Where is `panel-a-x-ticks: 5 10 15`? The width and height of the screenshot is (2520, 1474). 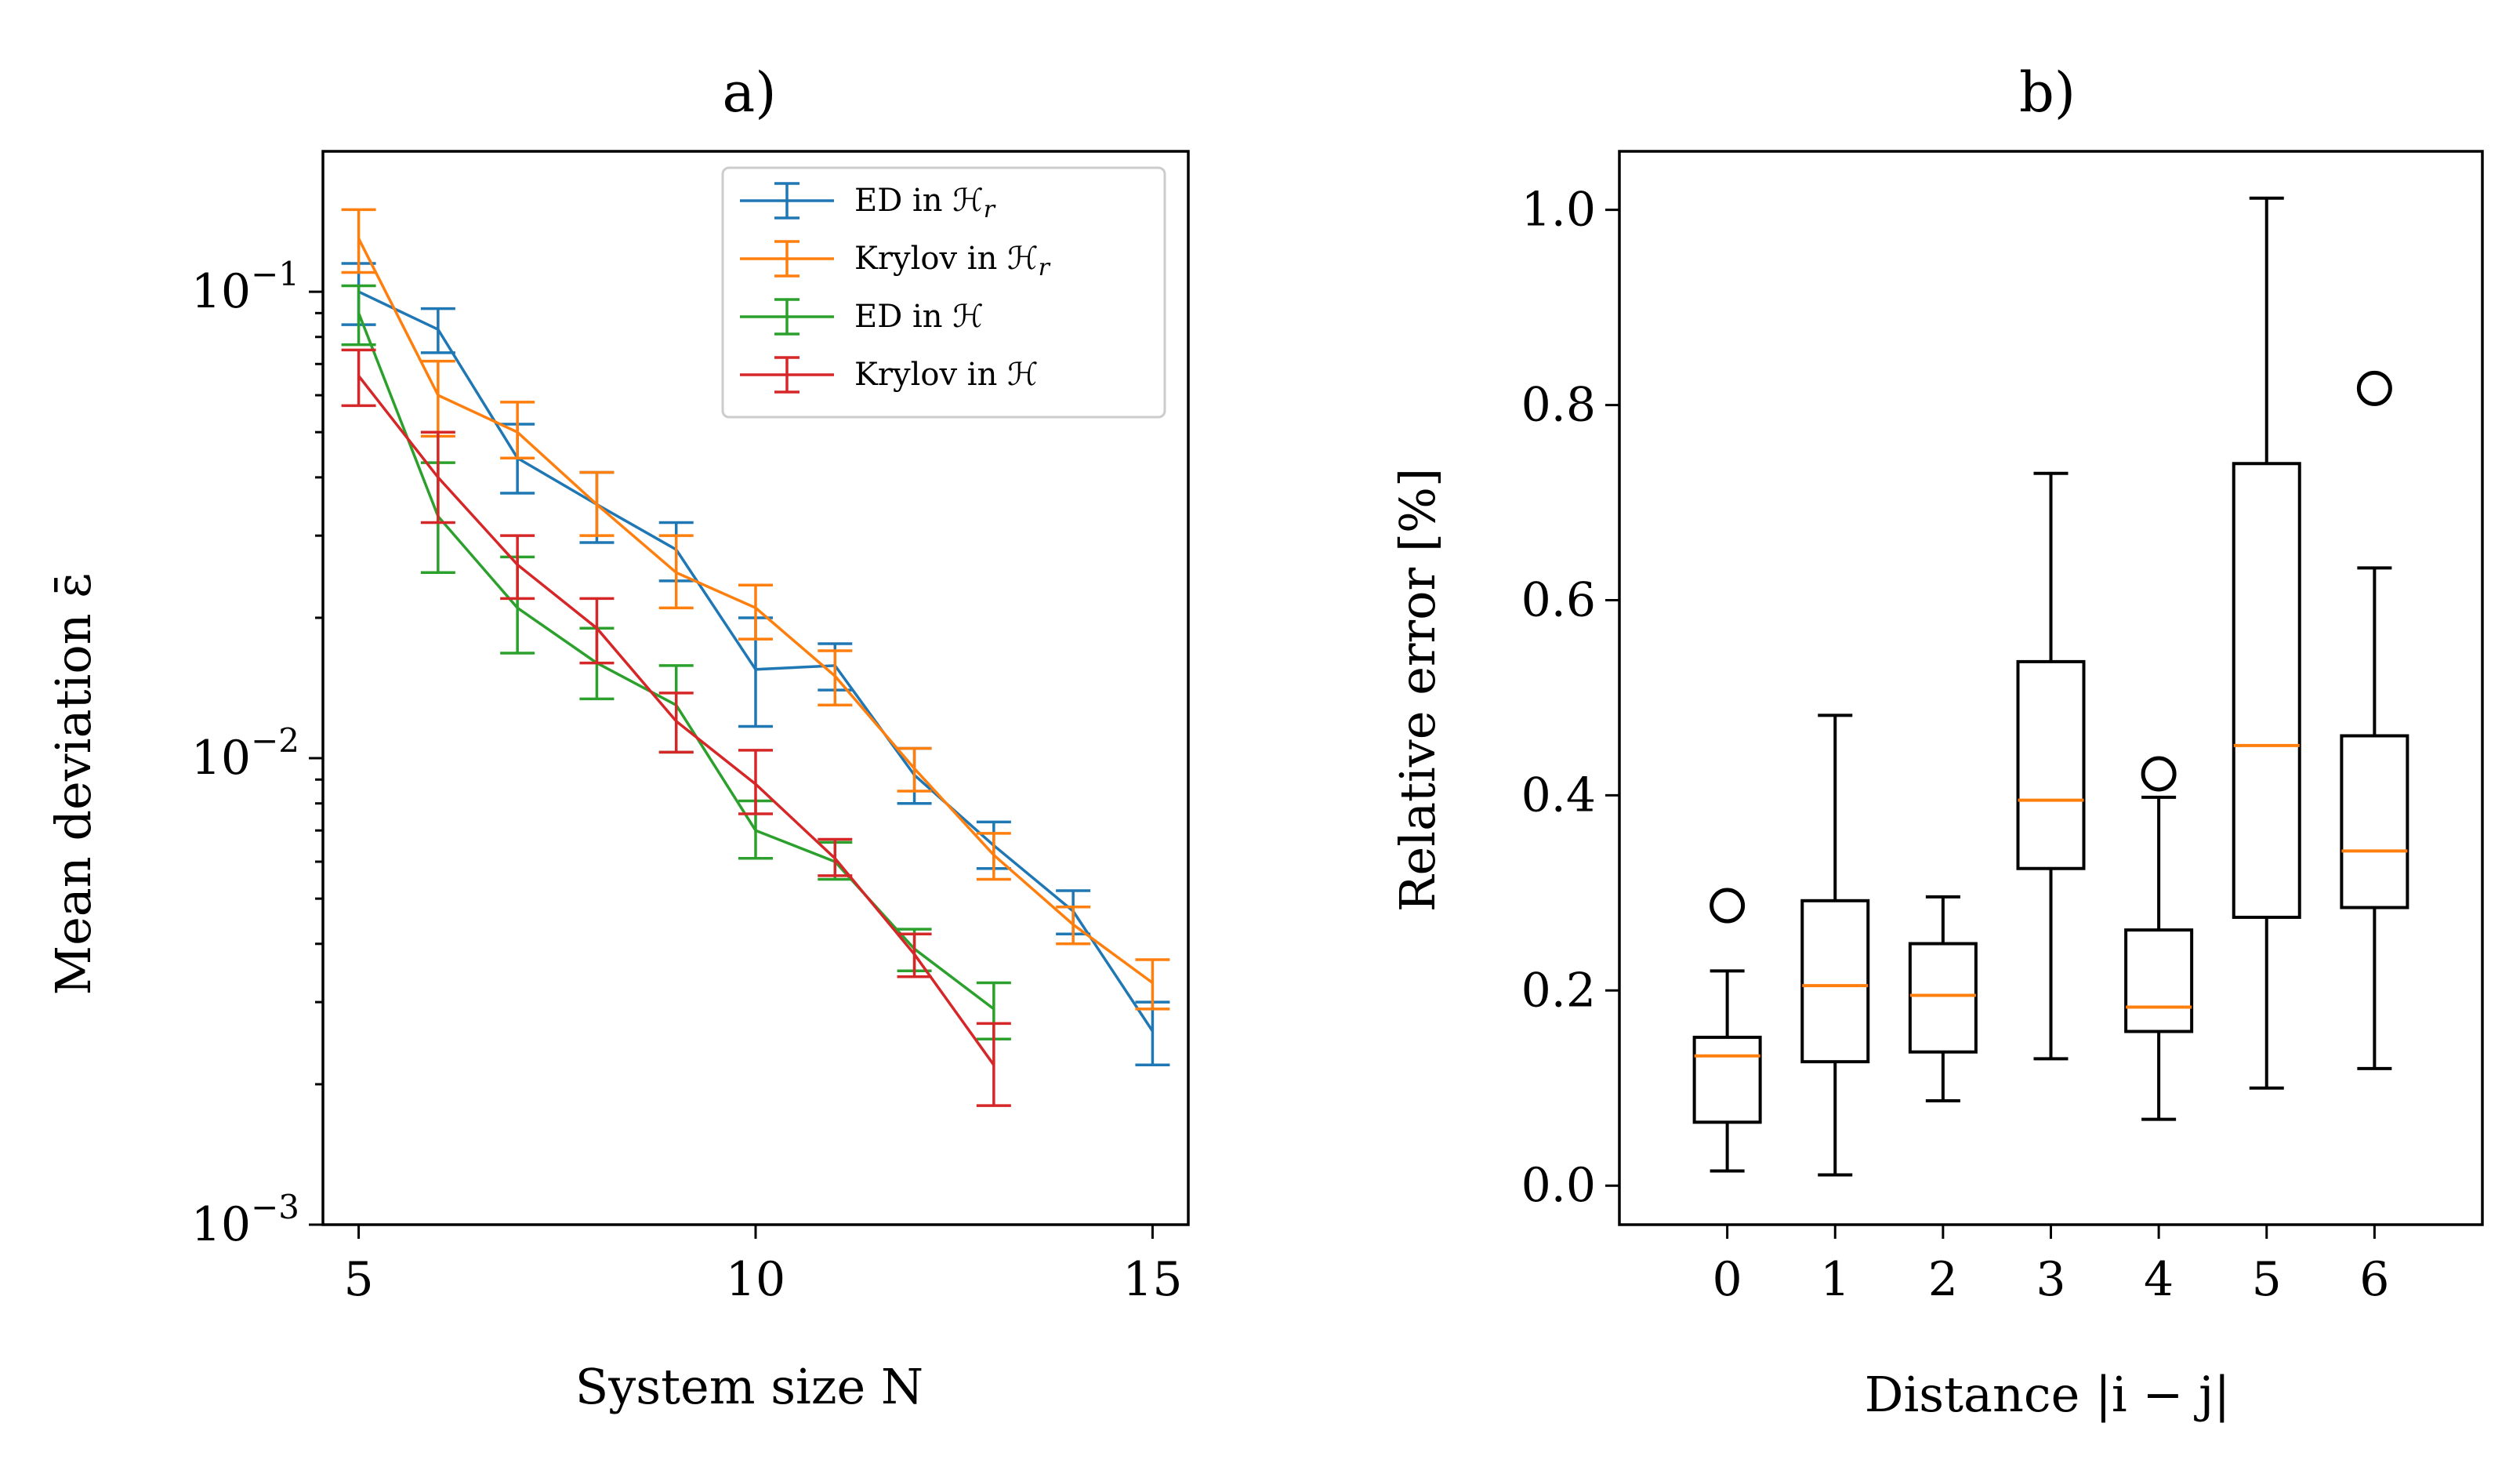
panel-a-x-ticks: 5 10 15 is located at coordinates (763, 1266).